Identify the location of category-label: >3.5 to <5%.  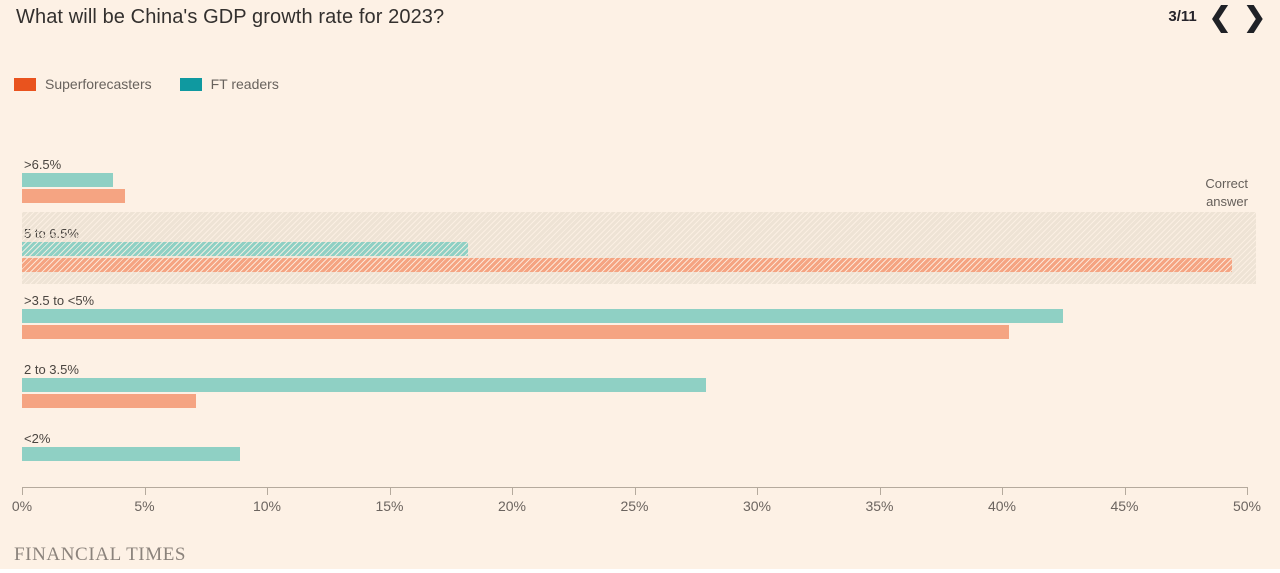
(59, 300).